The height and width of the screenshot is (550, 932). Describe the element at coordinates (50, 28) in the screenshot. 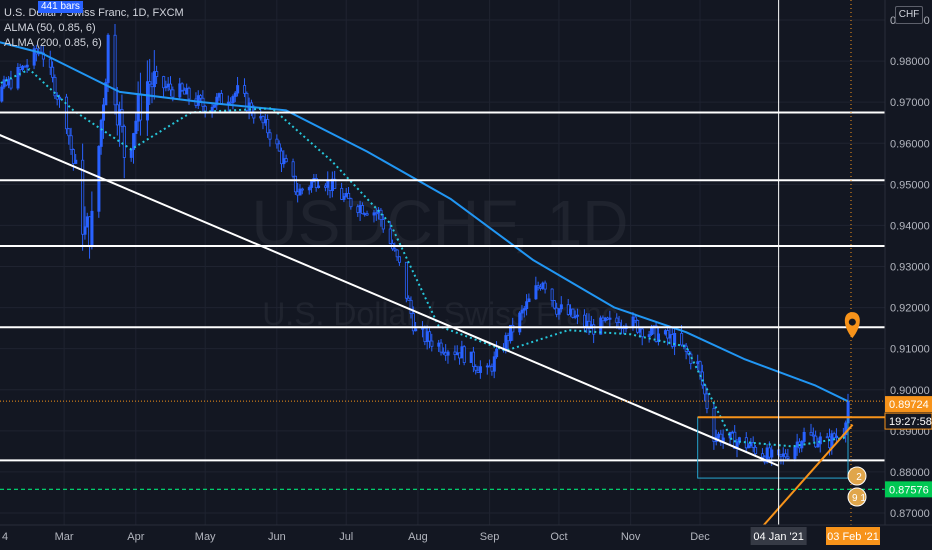

I see `legend-alma-50: ALMA (50, 0.85, 6)` at that location.